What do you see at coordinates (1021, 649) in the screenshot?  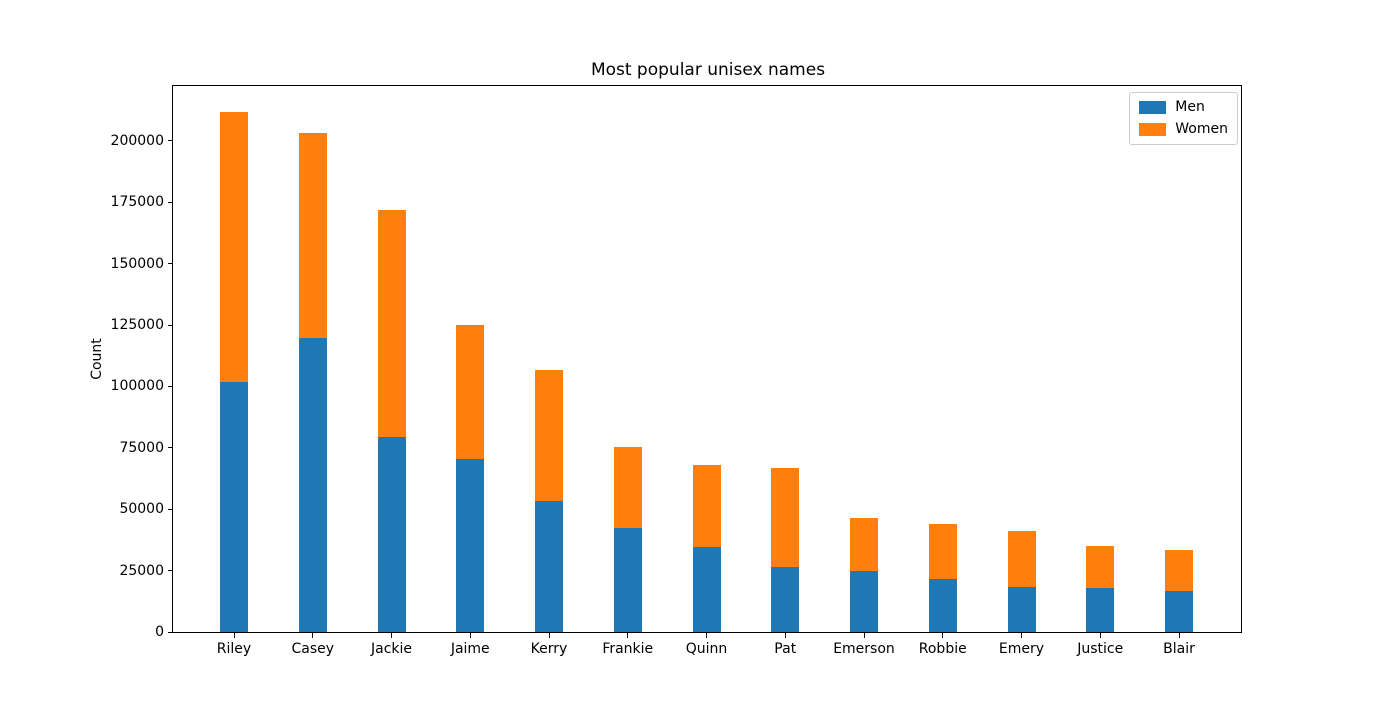 I see `x-tick-label-emery: Emery` at bounding box center [1021, 649].